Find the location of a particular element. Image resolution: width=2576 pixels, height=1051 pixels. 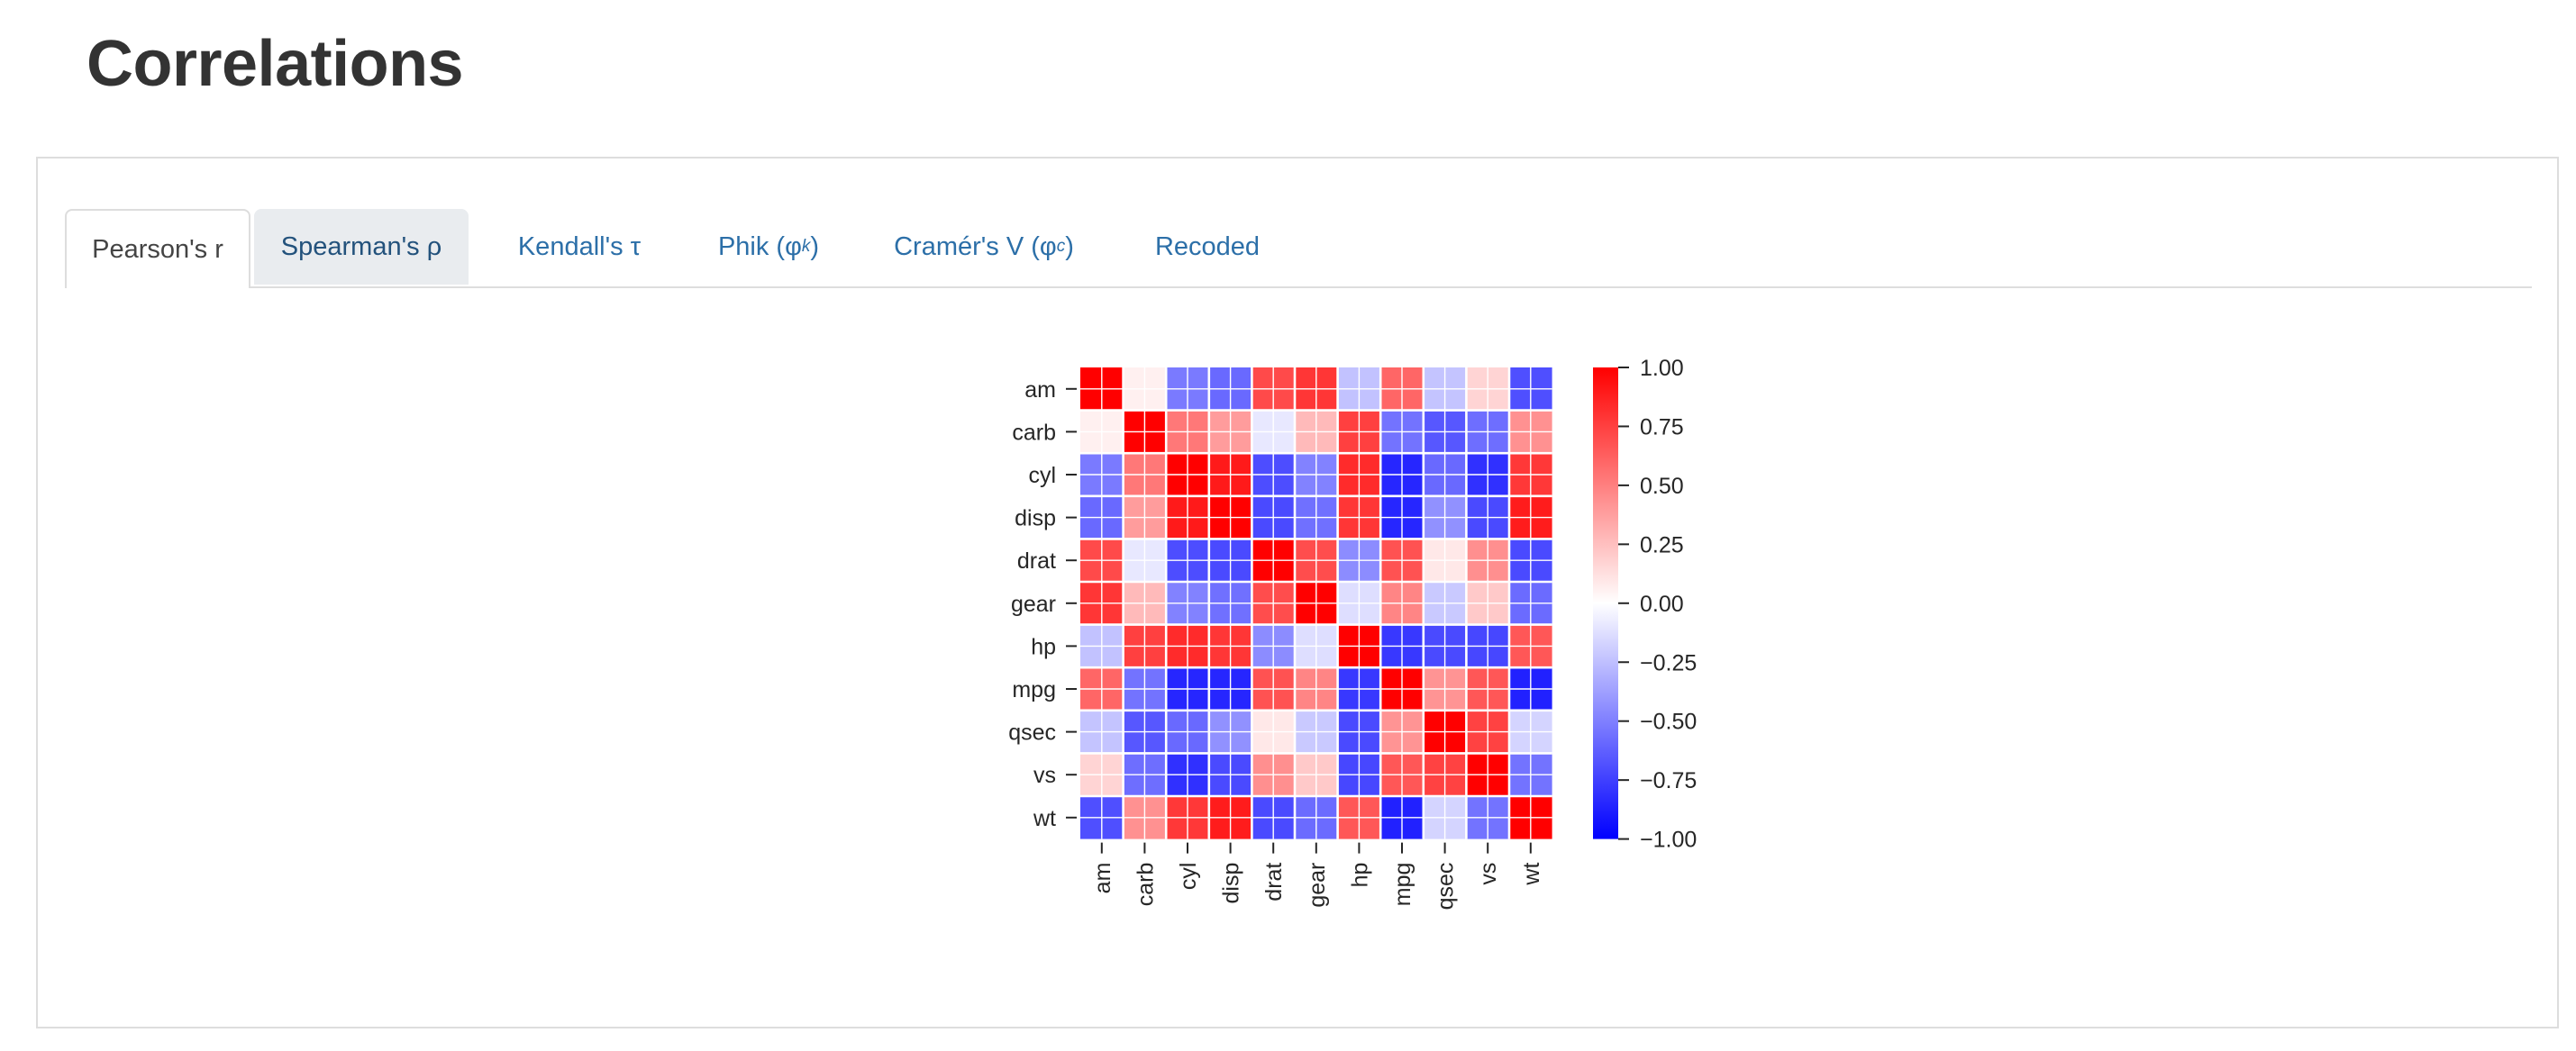

tab-recoded-label: Recoded is located at coordinates (1207, 246).